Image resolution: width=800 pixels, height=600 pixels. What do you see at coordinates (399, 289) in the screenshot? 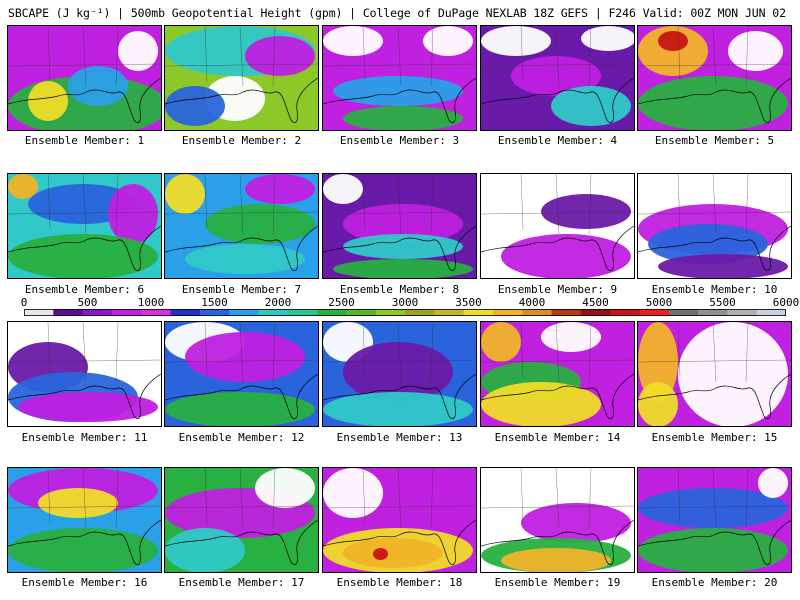
I see `ensemble-member-label: Ensemble Member: 8` at bounding box center [399, 289].